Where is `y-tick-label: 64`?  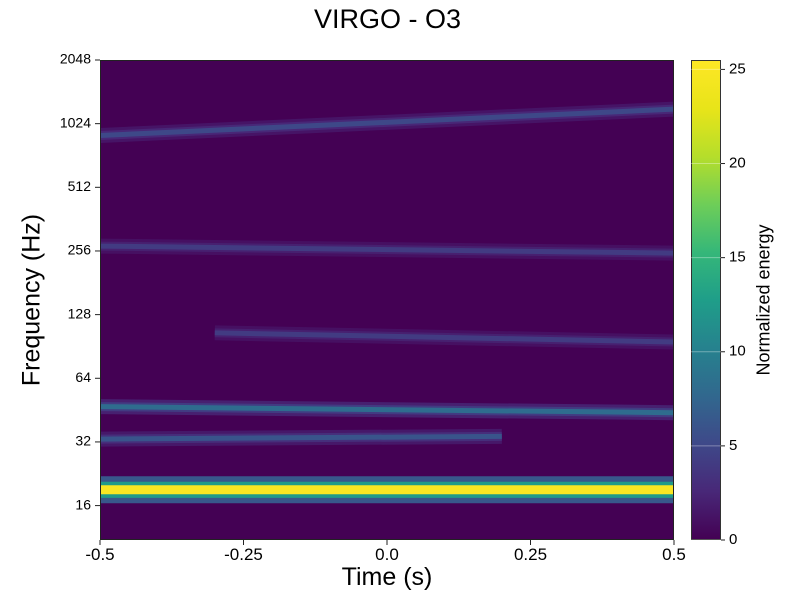
y-tick-label: 64 is located at coordinates (83, 377).